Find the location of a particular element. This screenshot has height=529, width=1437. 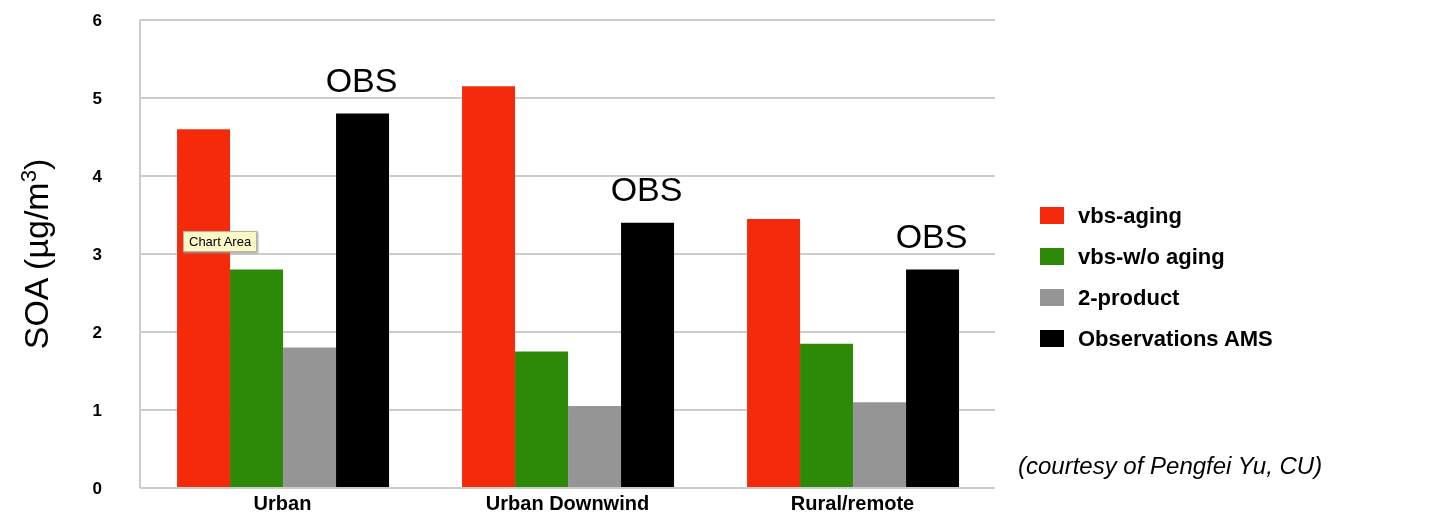

legend-label: vbs-aging is located at coordinates (1130, 215).